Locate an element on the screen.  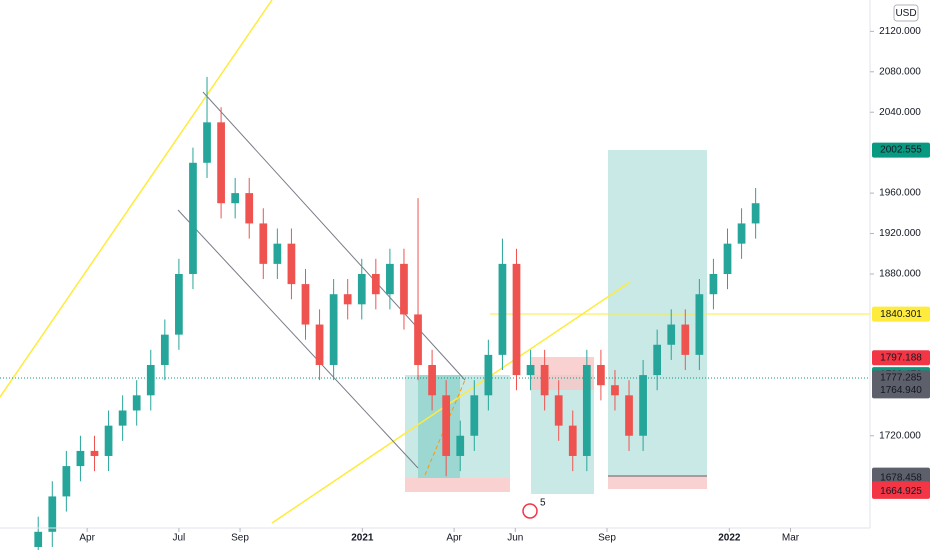
price-label: 1840.301 is located at coordinates (901, 314).